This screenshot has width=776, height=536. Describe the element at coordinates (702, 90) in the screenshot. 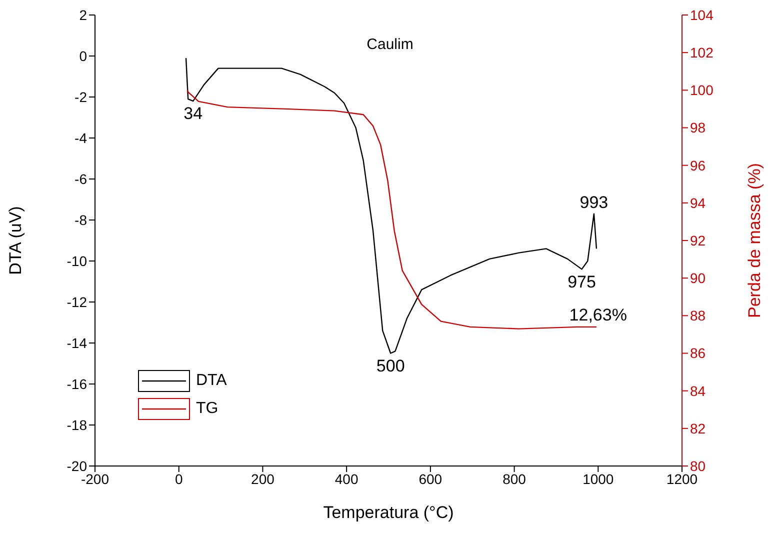

I see `y2-tick-label: 100` at that location.